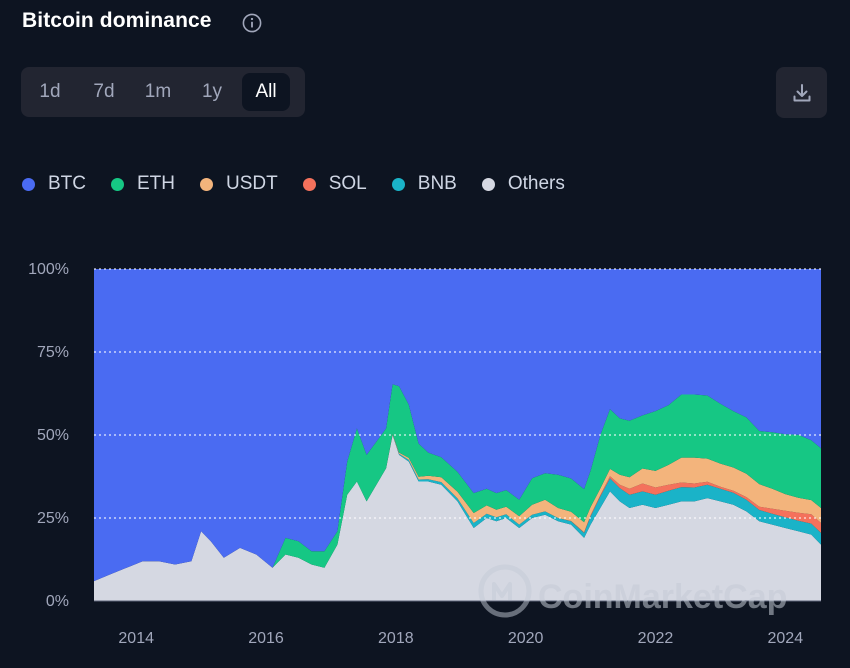 This screenshot has height=668, width=850. What do you see at coordinates (505, 591) in the screenshot?
I see `coinmarketcap-logo-icon` at bounding box center [505, 591].